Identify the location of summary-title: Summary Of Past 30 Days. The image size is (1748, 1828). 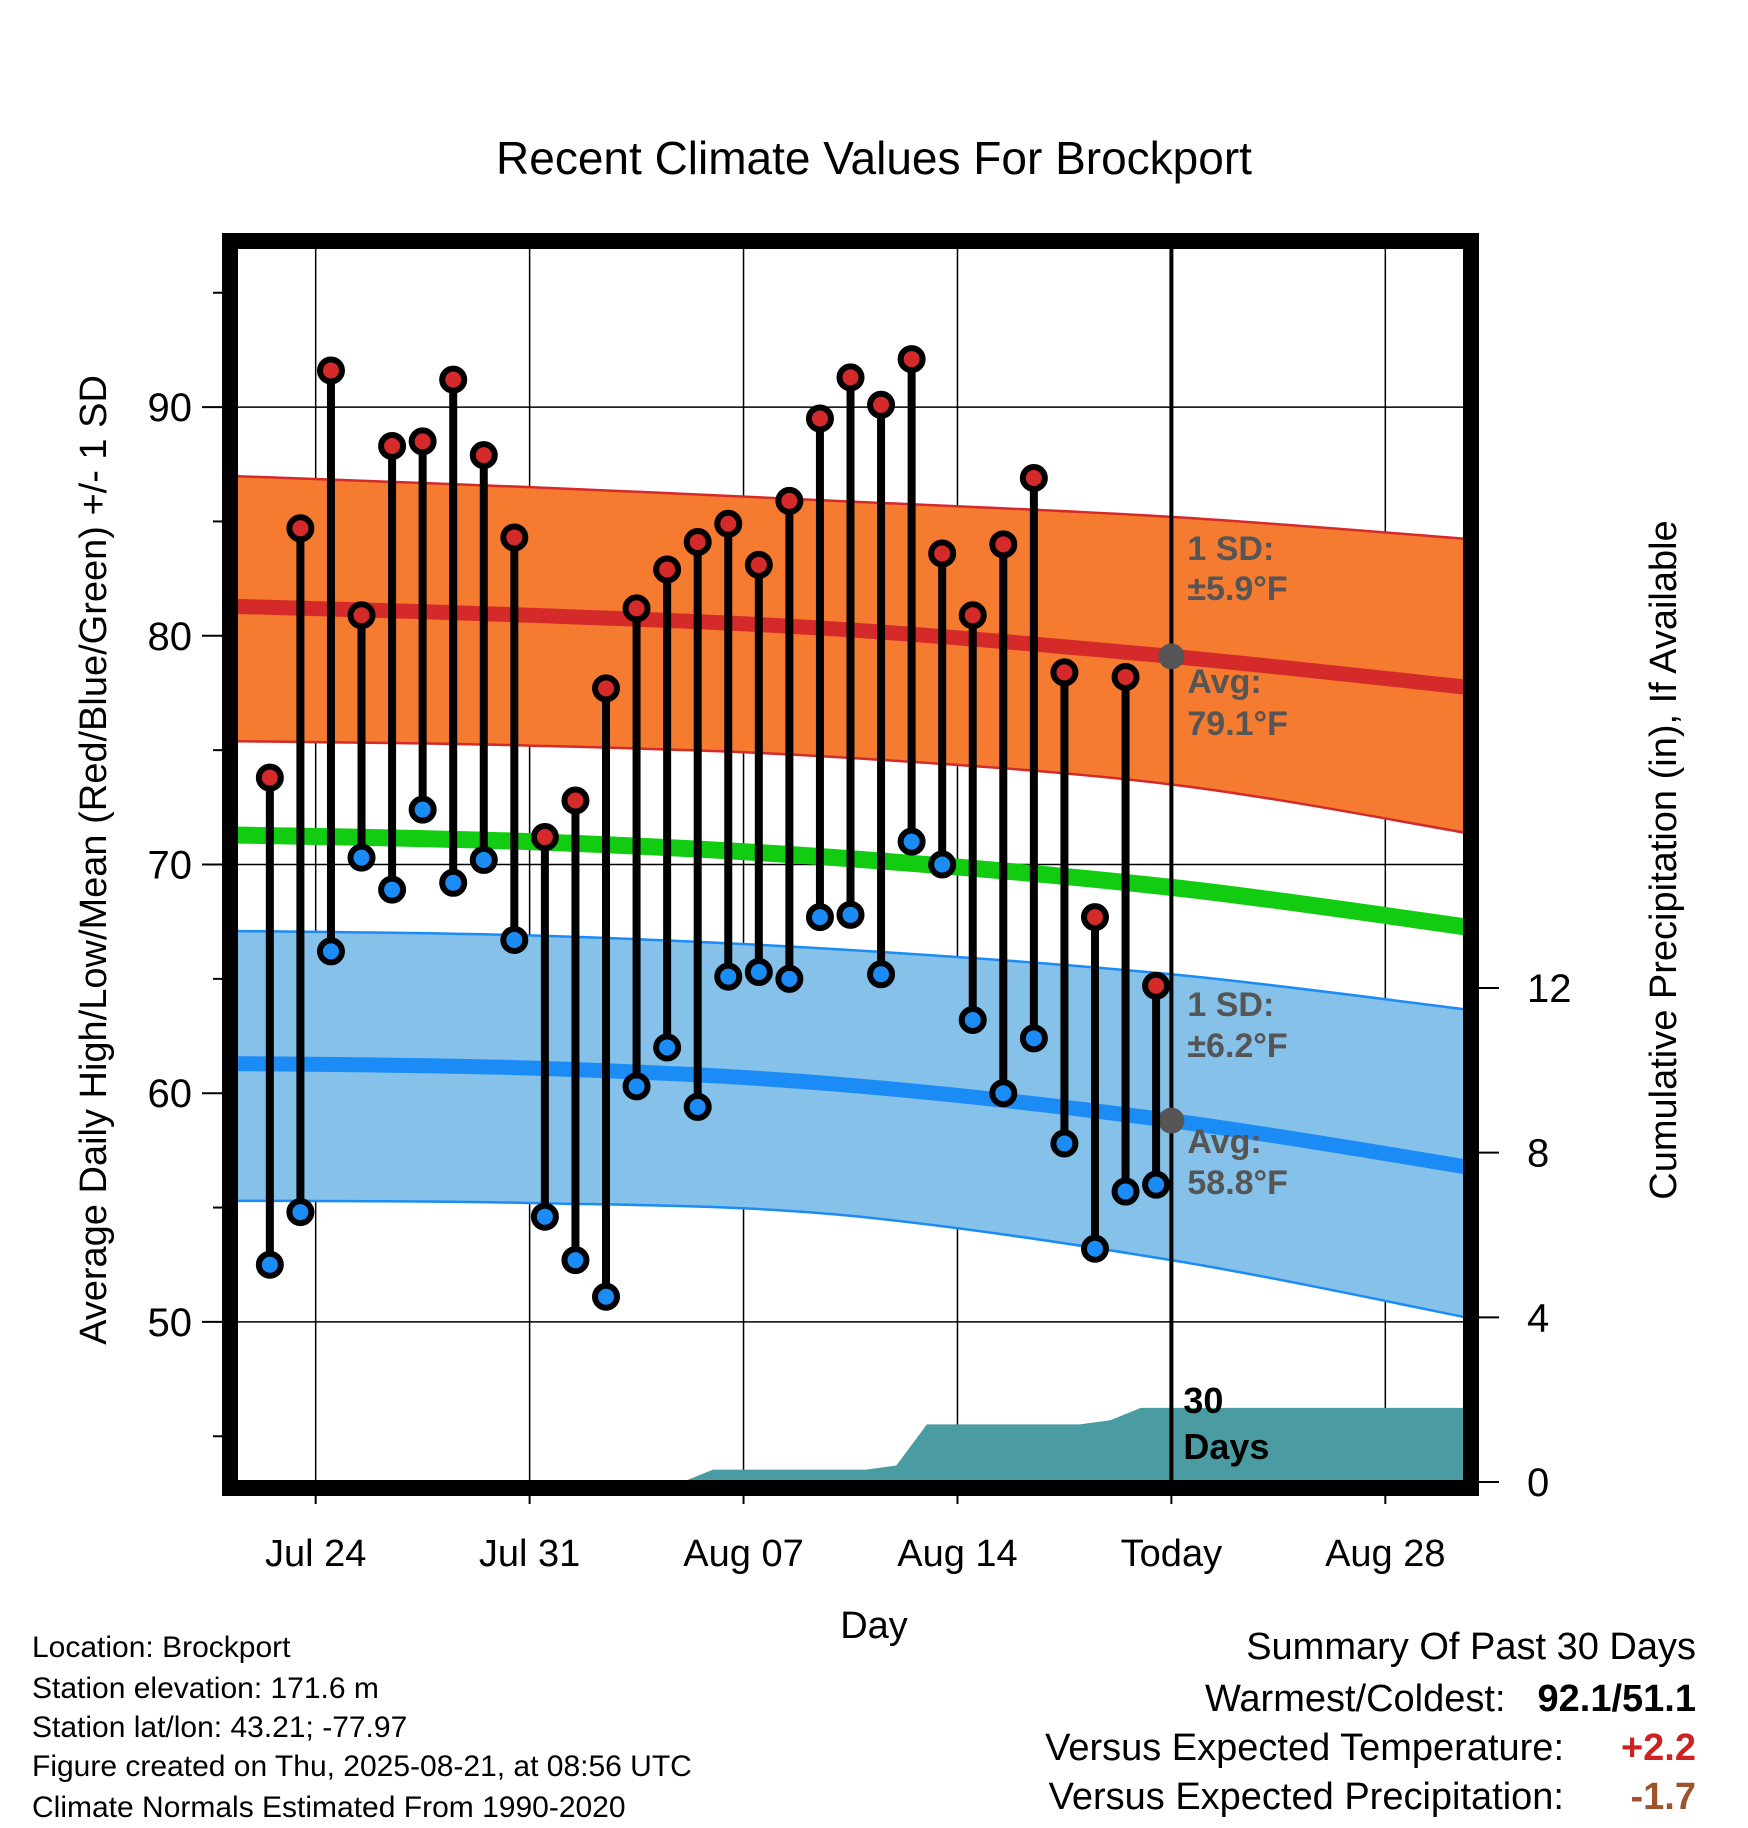
(1471, 1647).